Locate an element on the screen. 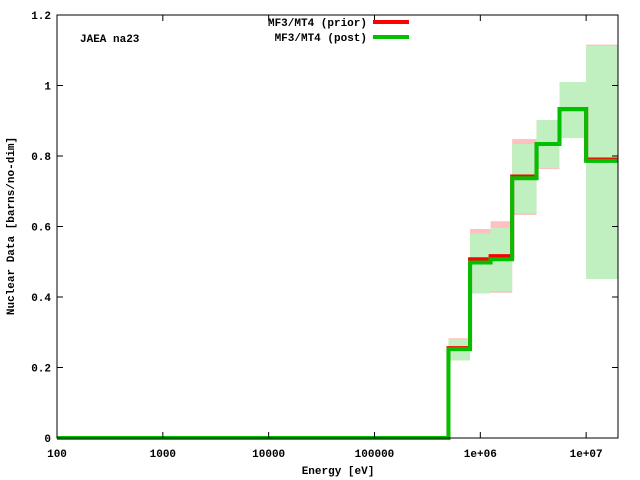  x-tick-label: 1e+07 is located at coordinates (586, 455).